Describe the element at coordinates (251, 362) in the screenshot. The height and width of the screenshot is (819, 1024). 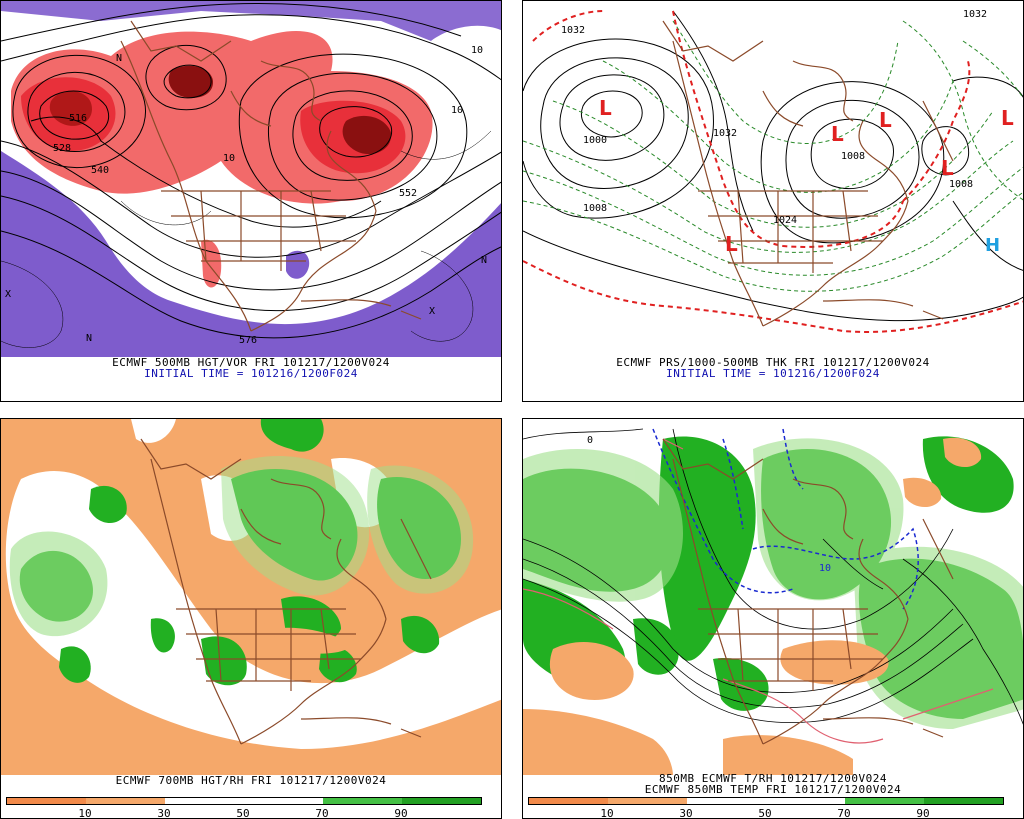
I see `caption-title: ECMWF 500MB HGT/VOR FRI 101217/1200V024` at that location.